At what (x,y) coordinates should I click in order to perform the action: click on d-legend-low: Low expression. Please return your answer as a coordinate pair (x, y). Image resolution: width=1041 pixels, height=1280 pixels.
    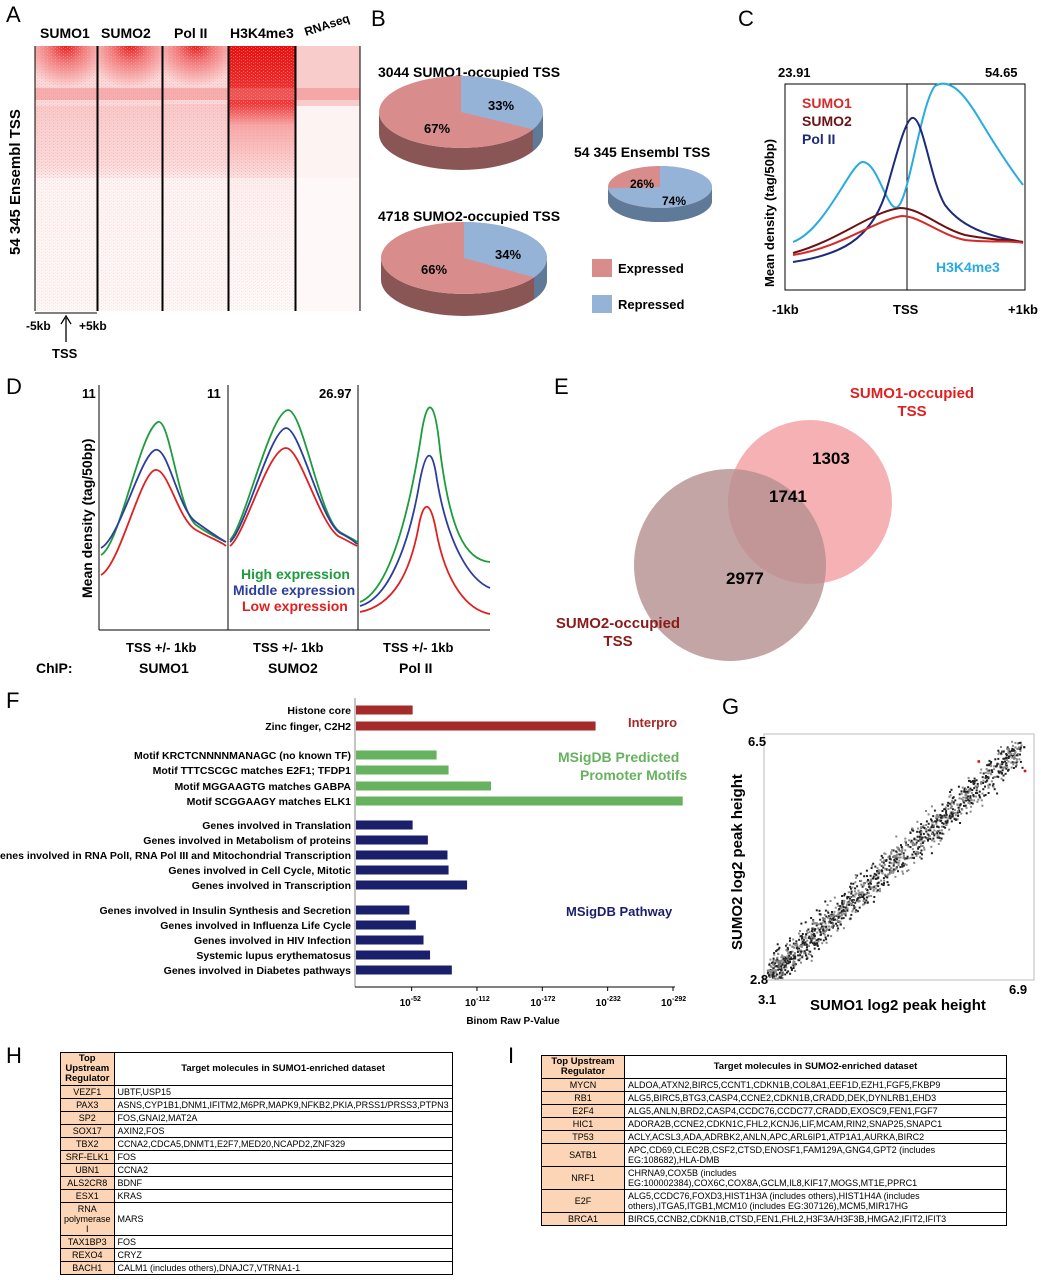
    Looking at the image, I should click on (295, 606).